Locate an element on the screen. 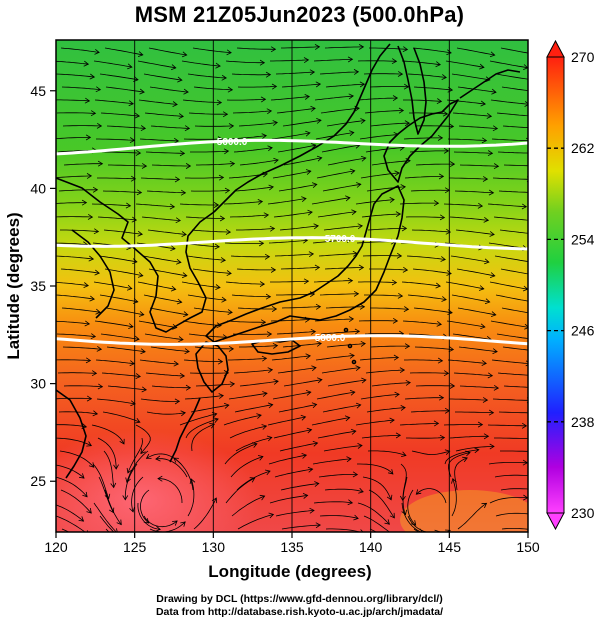  map-title: MSM 21Z05Jun2023 (500.0hPa) is located at coordinates (299, 14).